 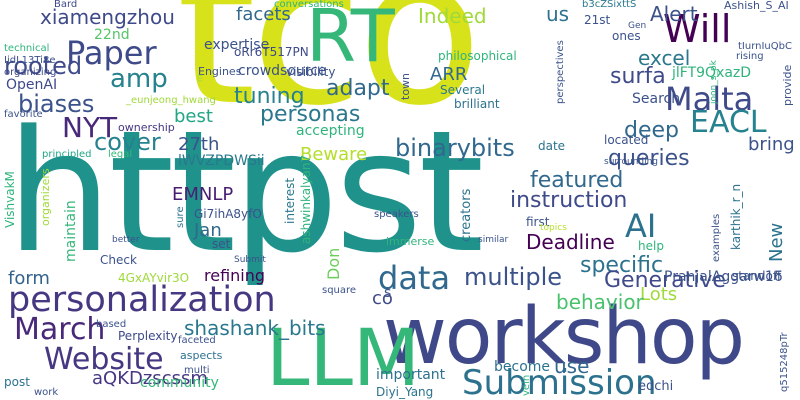 I want to click on word-don: use, so click(x=572, y=366).